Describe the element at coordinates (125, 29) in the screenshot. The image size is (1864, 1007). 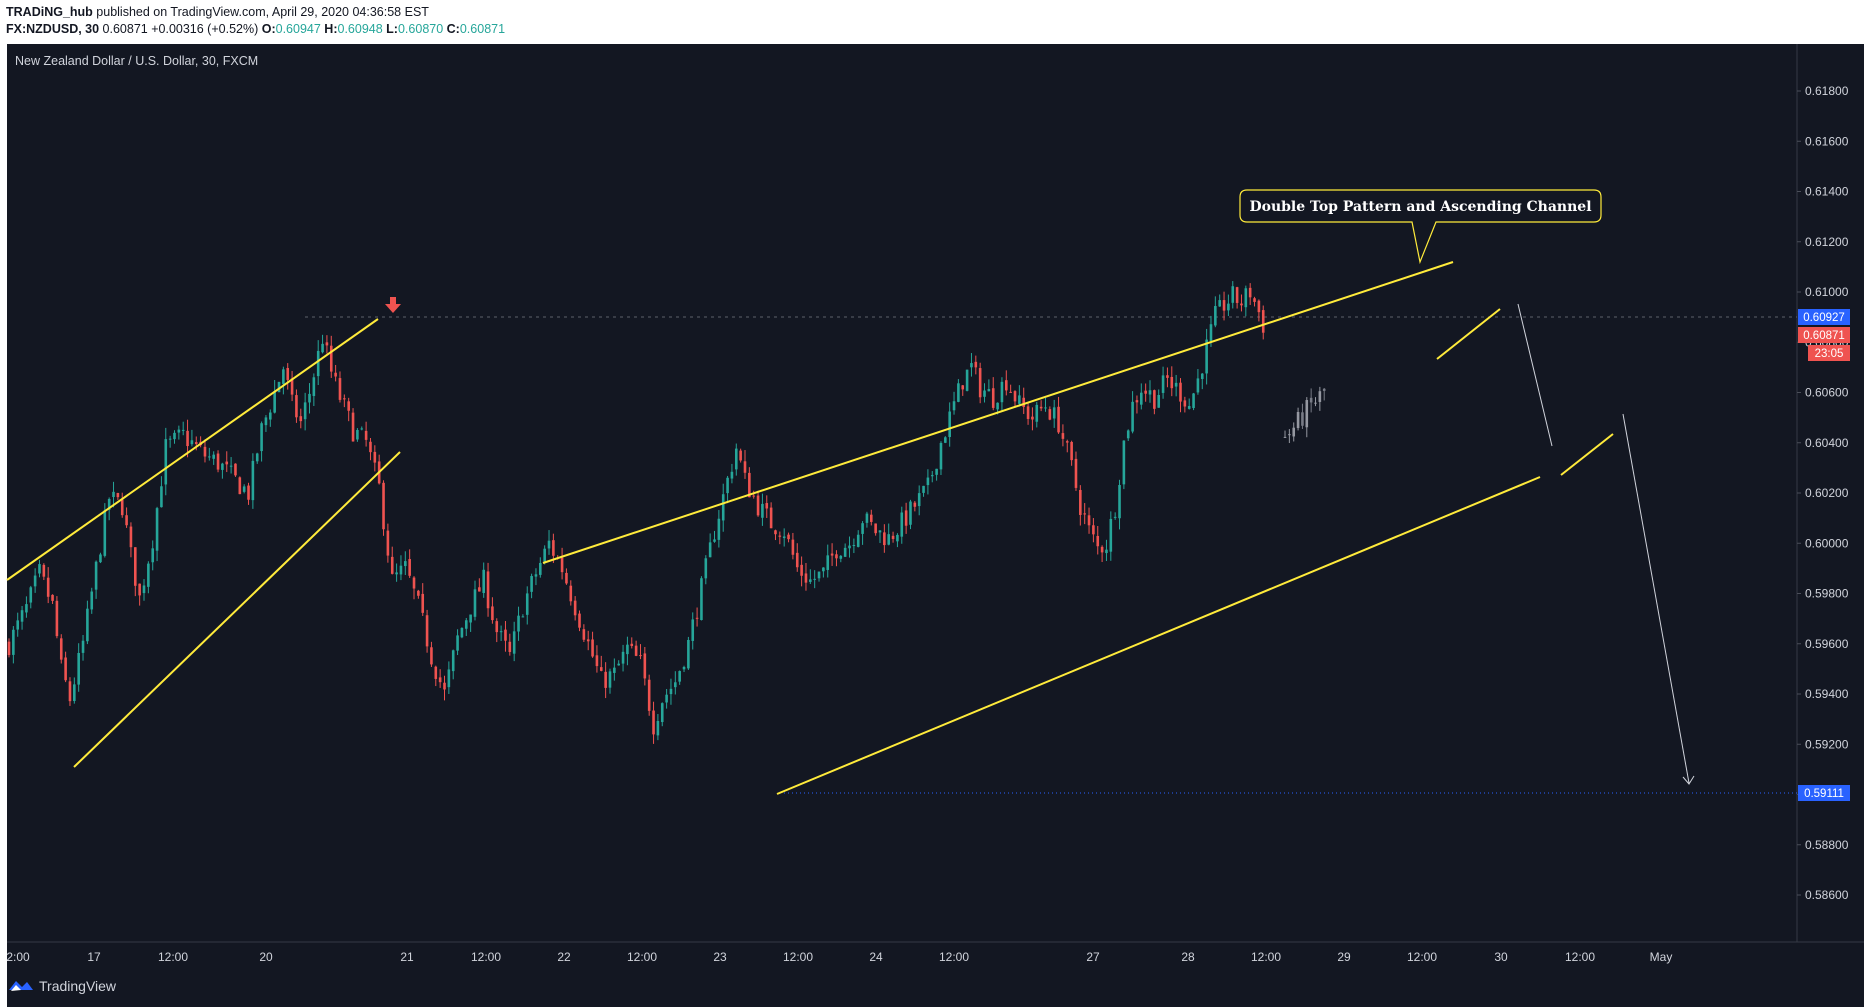
I see `last-price: 0.60871` at that location.